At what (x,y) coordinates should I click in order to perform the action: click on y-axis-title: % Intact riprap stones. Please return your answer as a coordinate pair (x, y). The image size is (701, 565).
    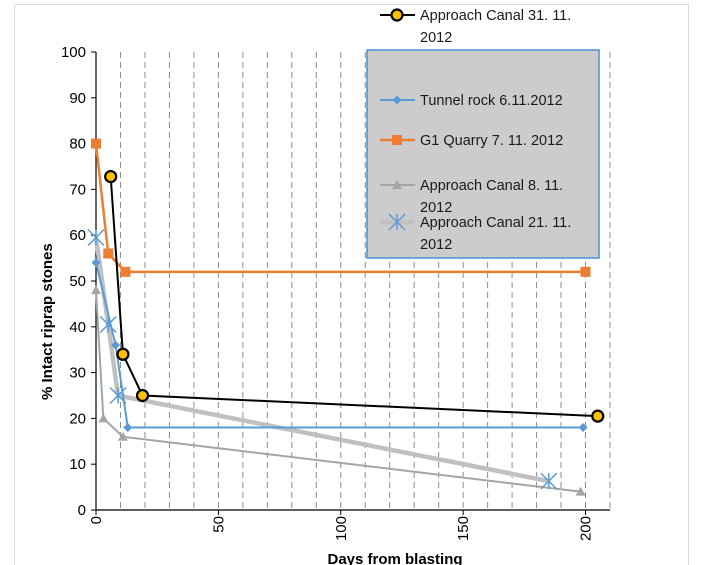
    Looking at the image, I should click on (47, 321).